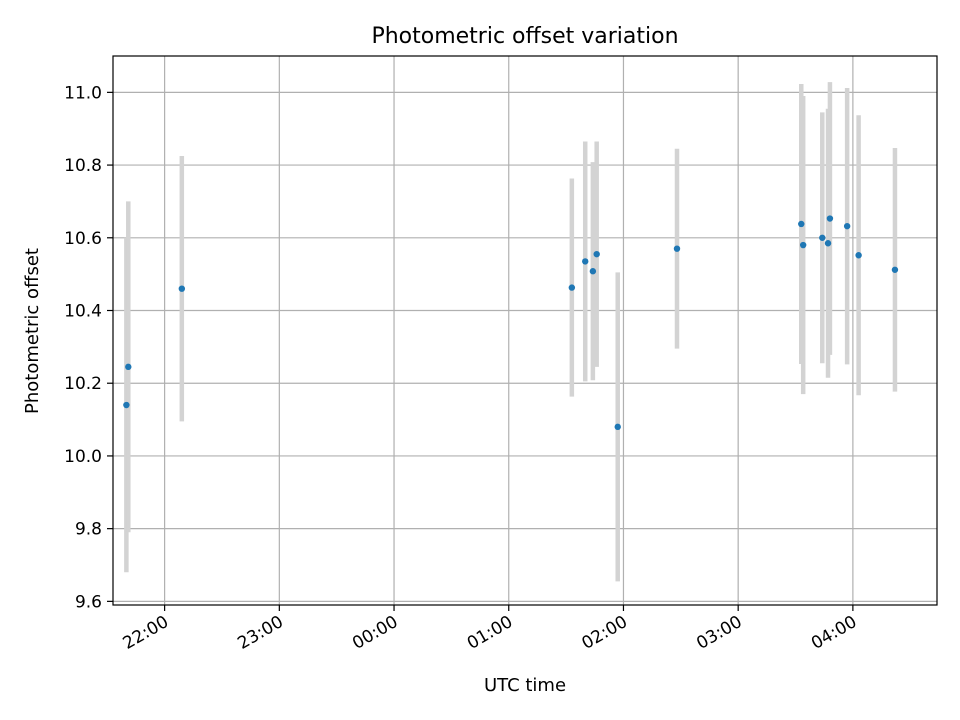 The height and width of the screenshot is (720, 960). Describe the element at coordinates (525, 685) in the screenshot. I see `x-axis-label: UTC time` at that location.